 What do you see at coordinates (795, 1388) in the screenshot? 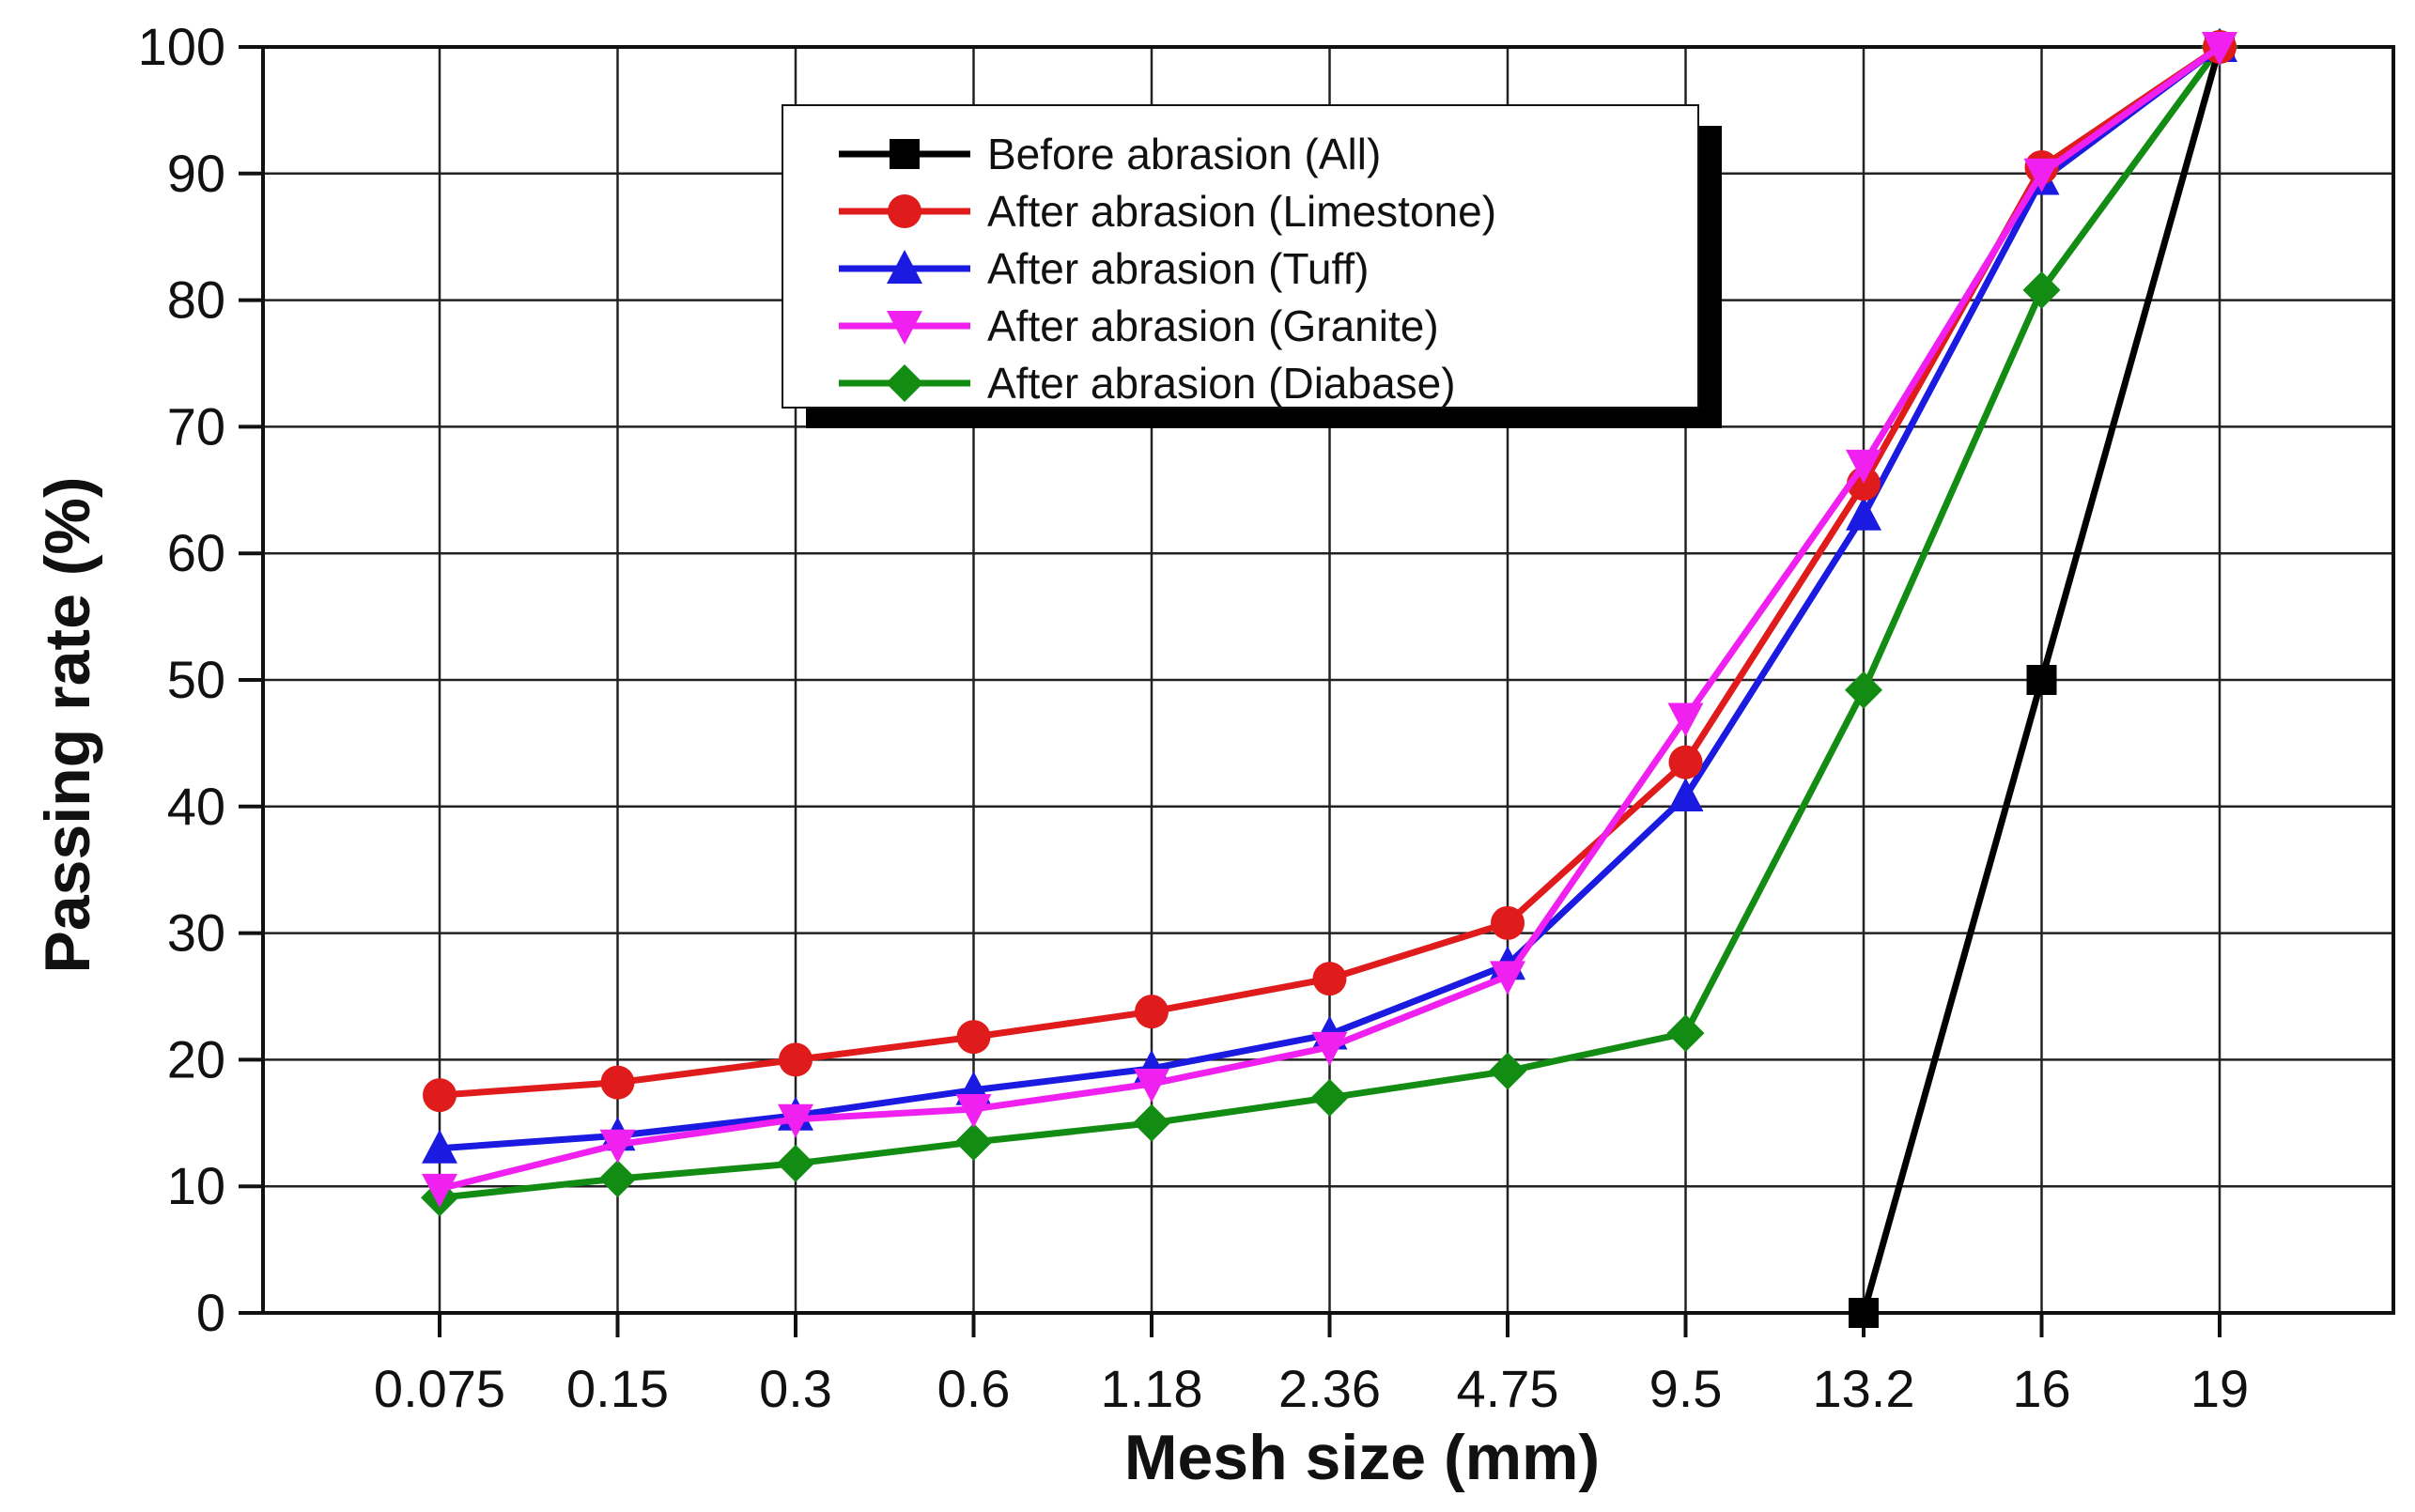
I see `x-tick-label: 0.3` at bounding box center [795, 1388].